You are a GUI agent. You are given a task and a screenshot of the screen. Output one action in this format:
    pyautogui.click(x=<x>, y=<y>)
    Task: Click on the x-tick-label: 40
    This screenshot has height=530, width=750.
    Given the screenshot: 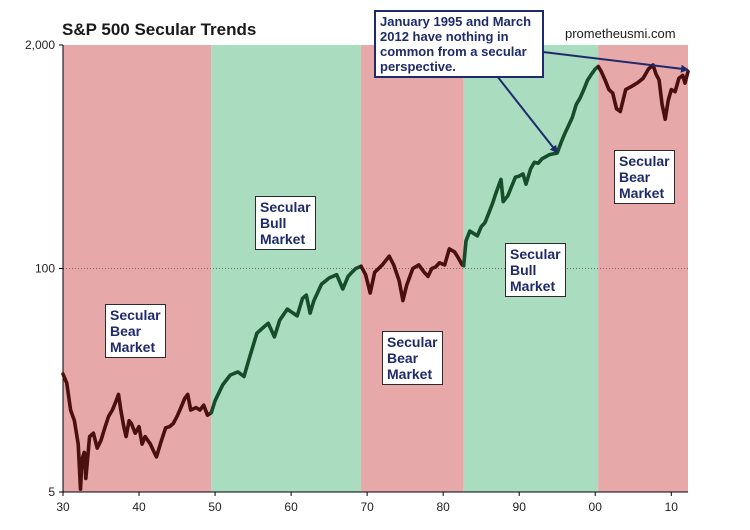 What is the action you would take?
    pyautogui.click(x=139, y=507)
    